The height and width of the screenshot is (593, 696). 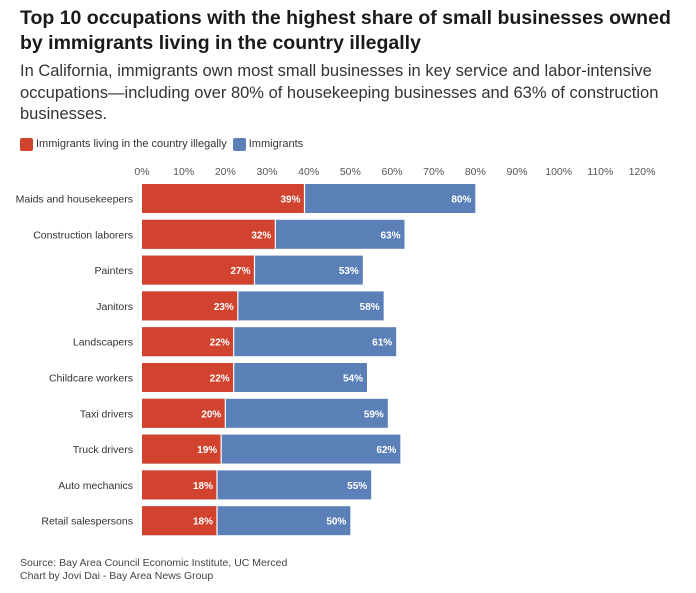 I want to click on data-label-illegal: 27%, so click(x=240, y=271).